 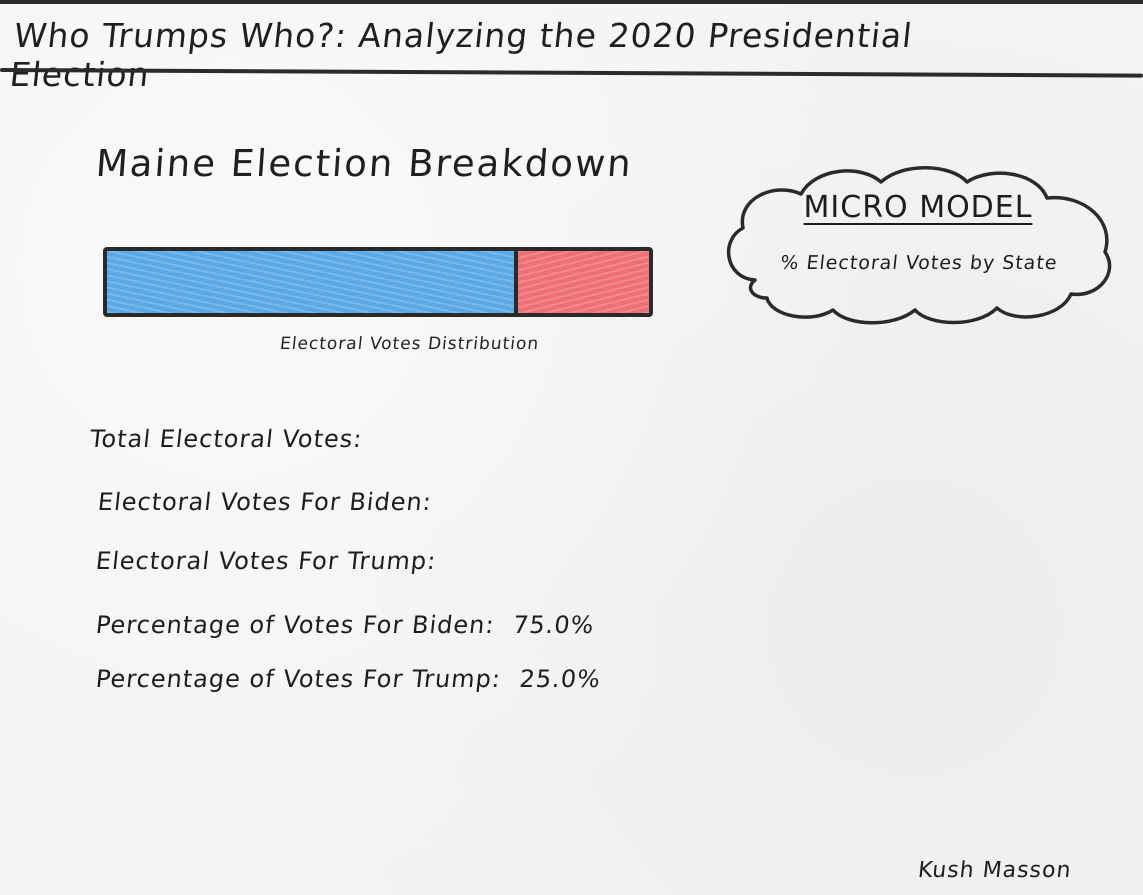 I want to click on micro-model-cloud, so click(x=920, y=245).